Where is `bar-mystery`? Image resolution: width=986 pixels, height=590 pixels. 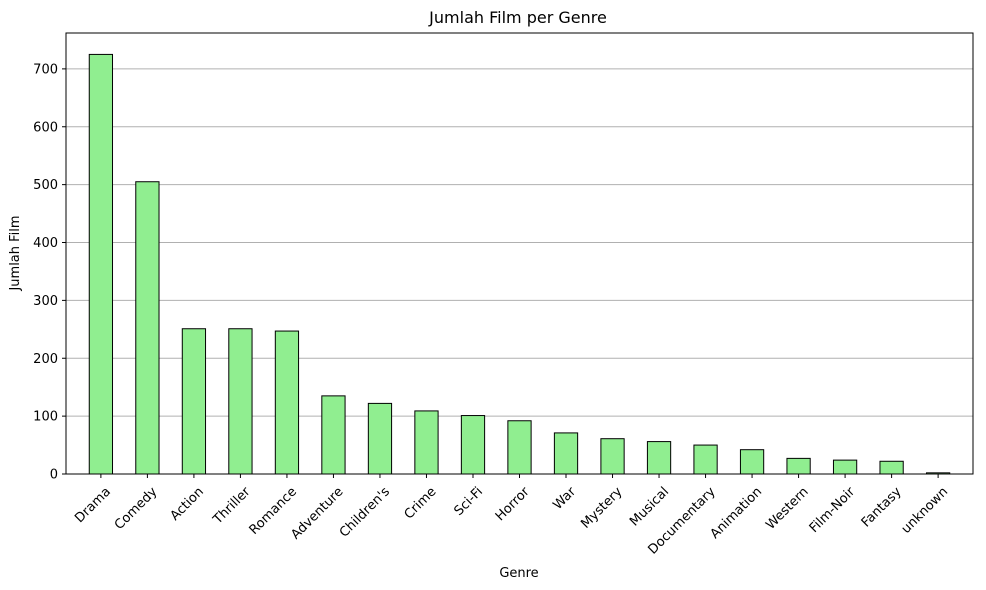 bar-mystery is located at coordinates (612, 456).